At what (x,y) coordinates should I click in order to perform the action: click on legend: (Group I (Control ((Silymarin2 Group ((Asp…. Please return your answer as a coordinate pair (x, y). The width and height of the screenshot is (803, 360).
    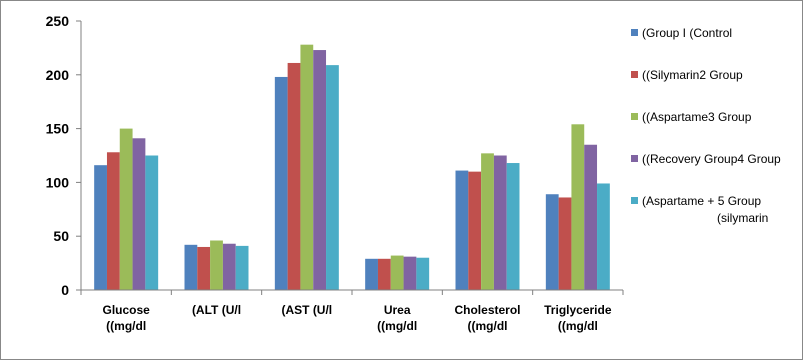
    Looking at the image, I should click on (706, 125).